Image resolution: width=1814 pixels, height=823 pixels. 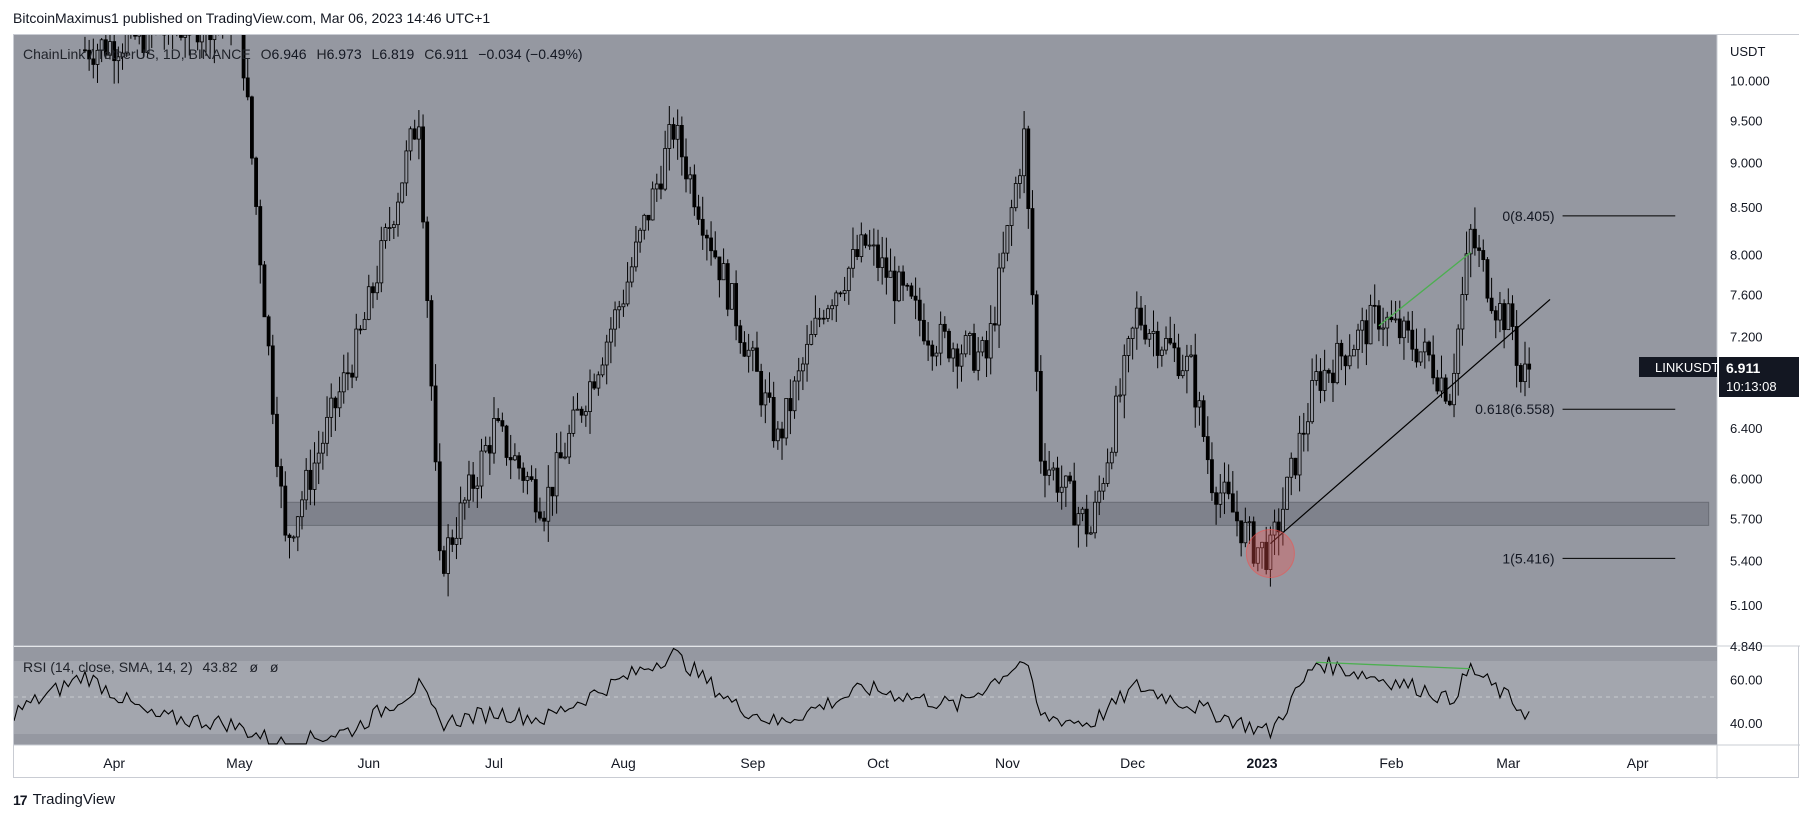 I want to click on fib-level-label: 0(8.405), so click(x=1528, y=216).